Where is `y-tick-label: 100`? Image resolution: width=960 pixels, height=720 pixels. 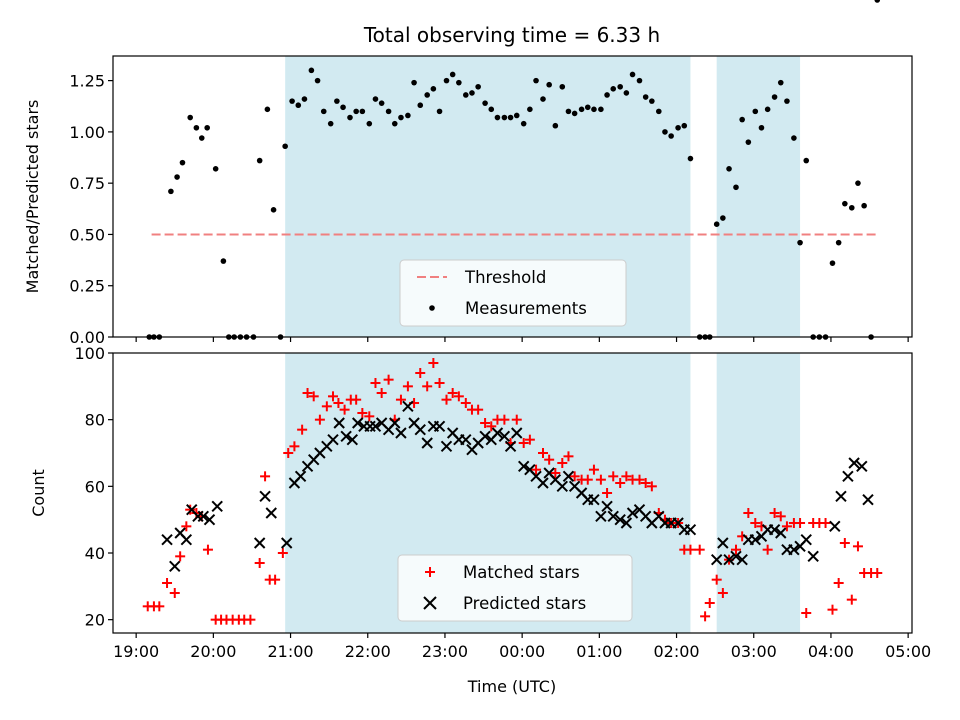
y-tick-label: 100 is located at coordinates (89, 353).